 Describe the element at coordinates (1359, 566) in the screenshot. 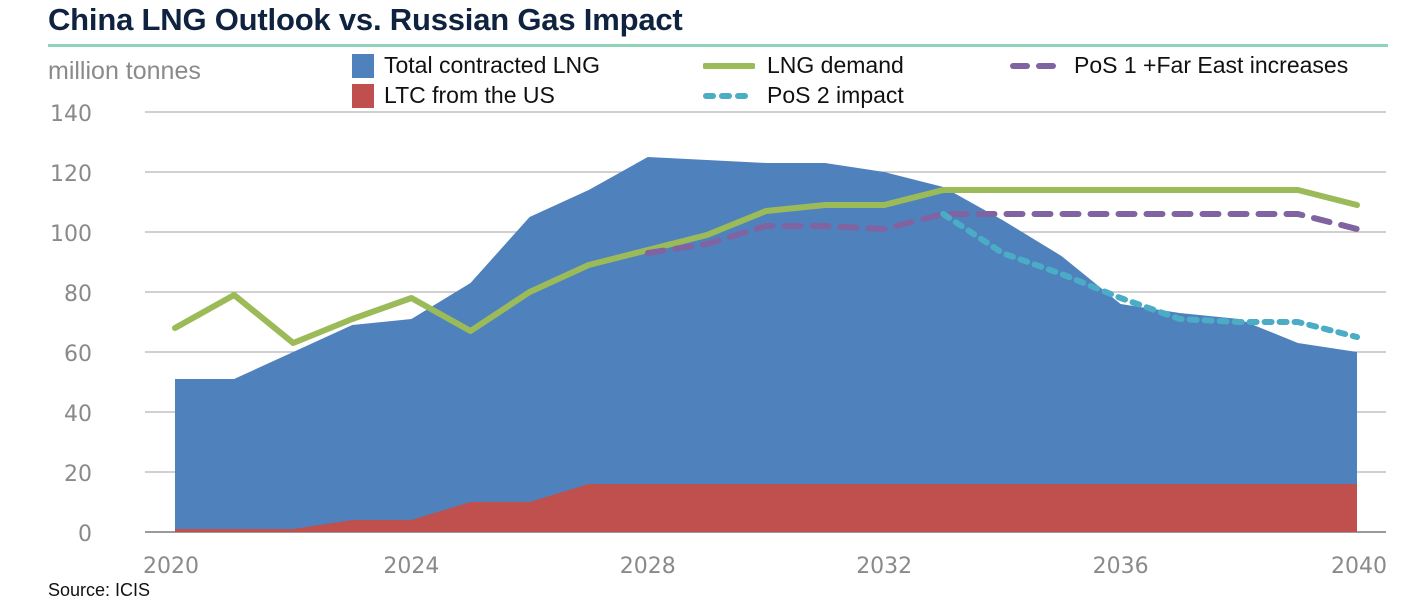

I see `x-tick-label: 2040` at that location.